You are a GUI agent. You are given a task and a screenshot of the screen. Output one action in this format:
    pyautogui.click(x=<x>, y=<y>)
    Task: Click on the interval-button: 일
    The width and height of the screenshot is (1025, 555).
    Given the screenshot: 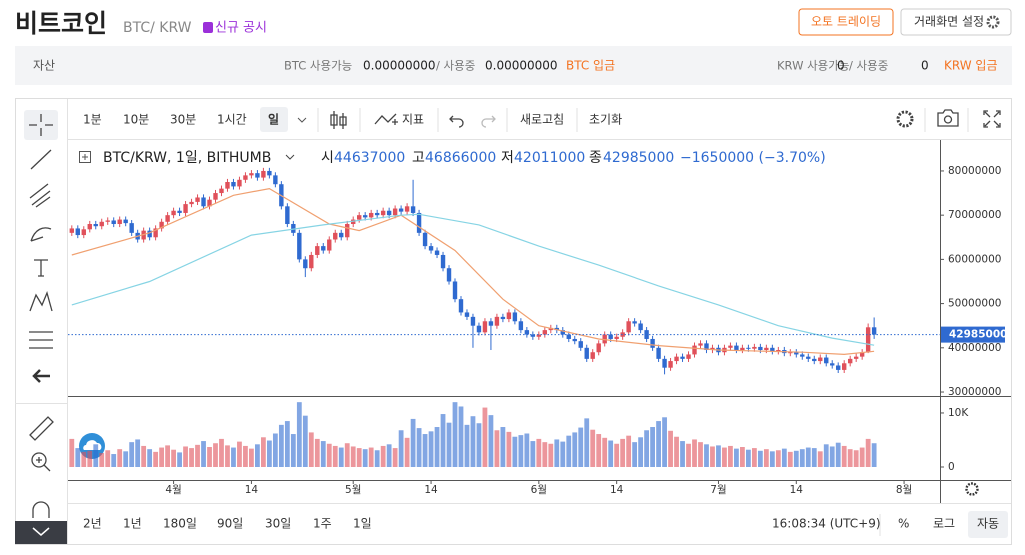 What is the action you would take?
    pyautogui.click(x=273, y=120)
    